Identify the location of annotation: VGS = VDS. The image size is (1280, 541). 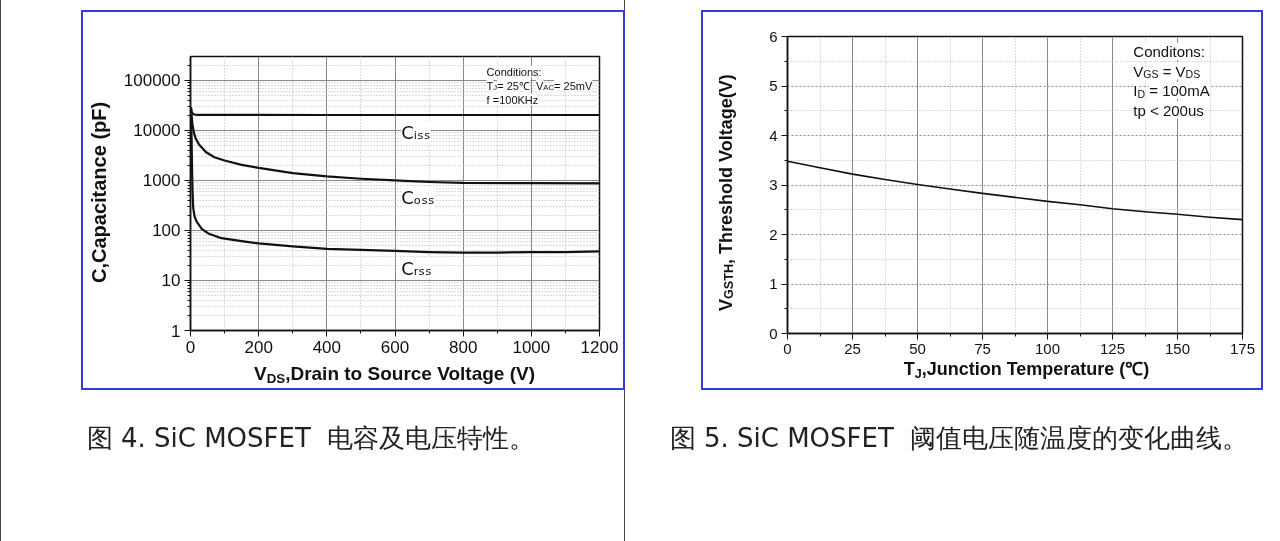
(1167, 71).